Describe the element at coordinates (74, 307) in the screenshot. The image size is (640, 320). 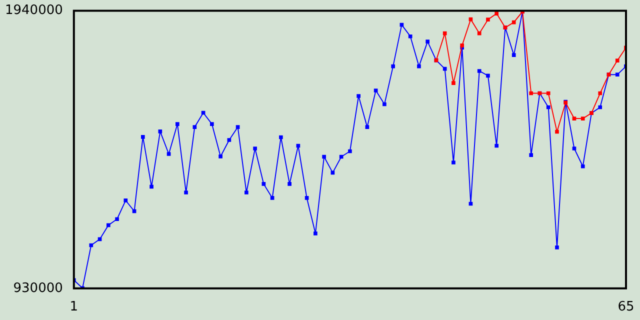
I see `x-tick-label: 1` at that location.